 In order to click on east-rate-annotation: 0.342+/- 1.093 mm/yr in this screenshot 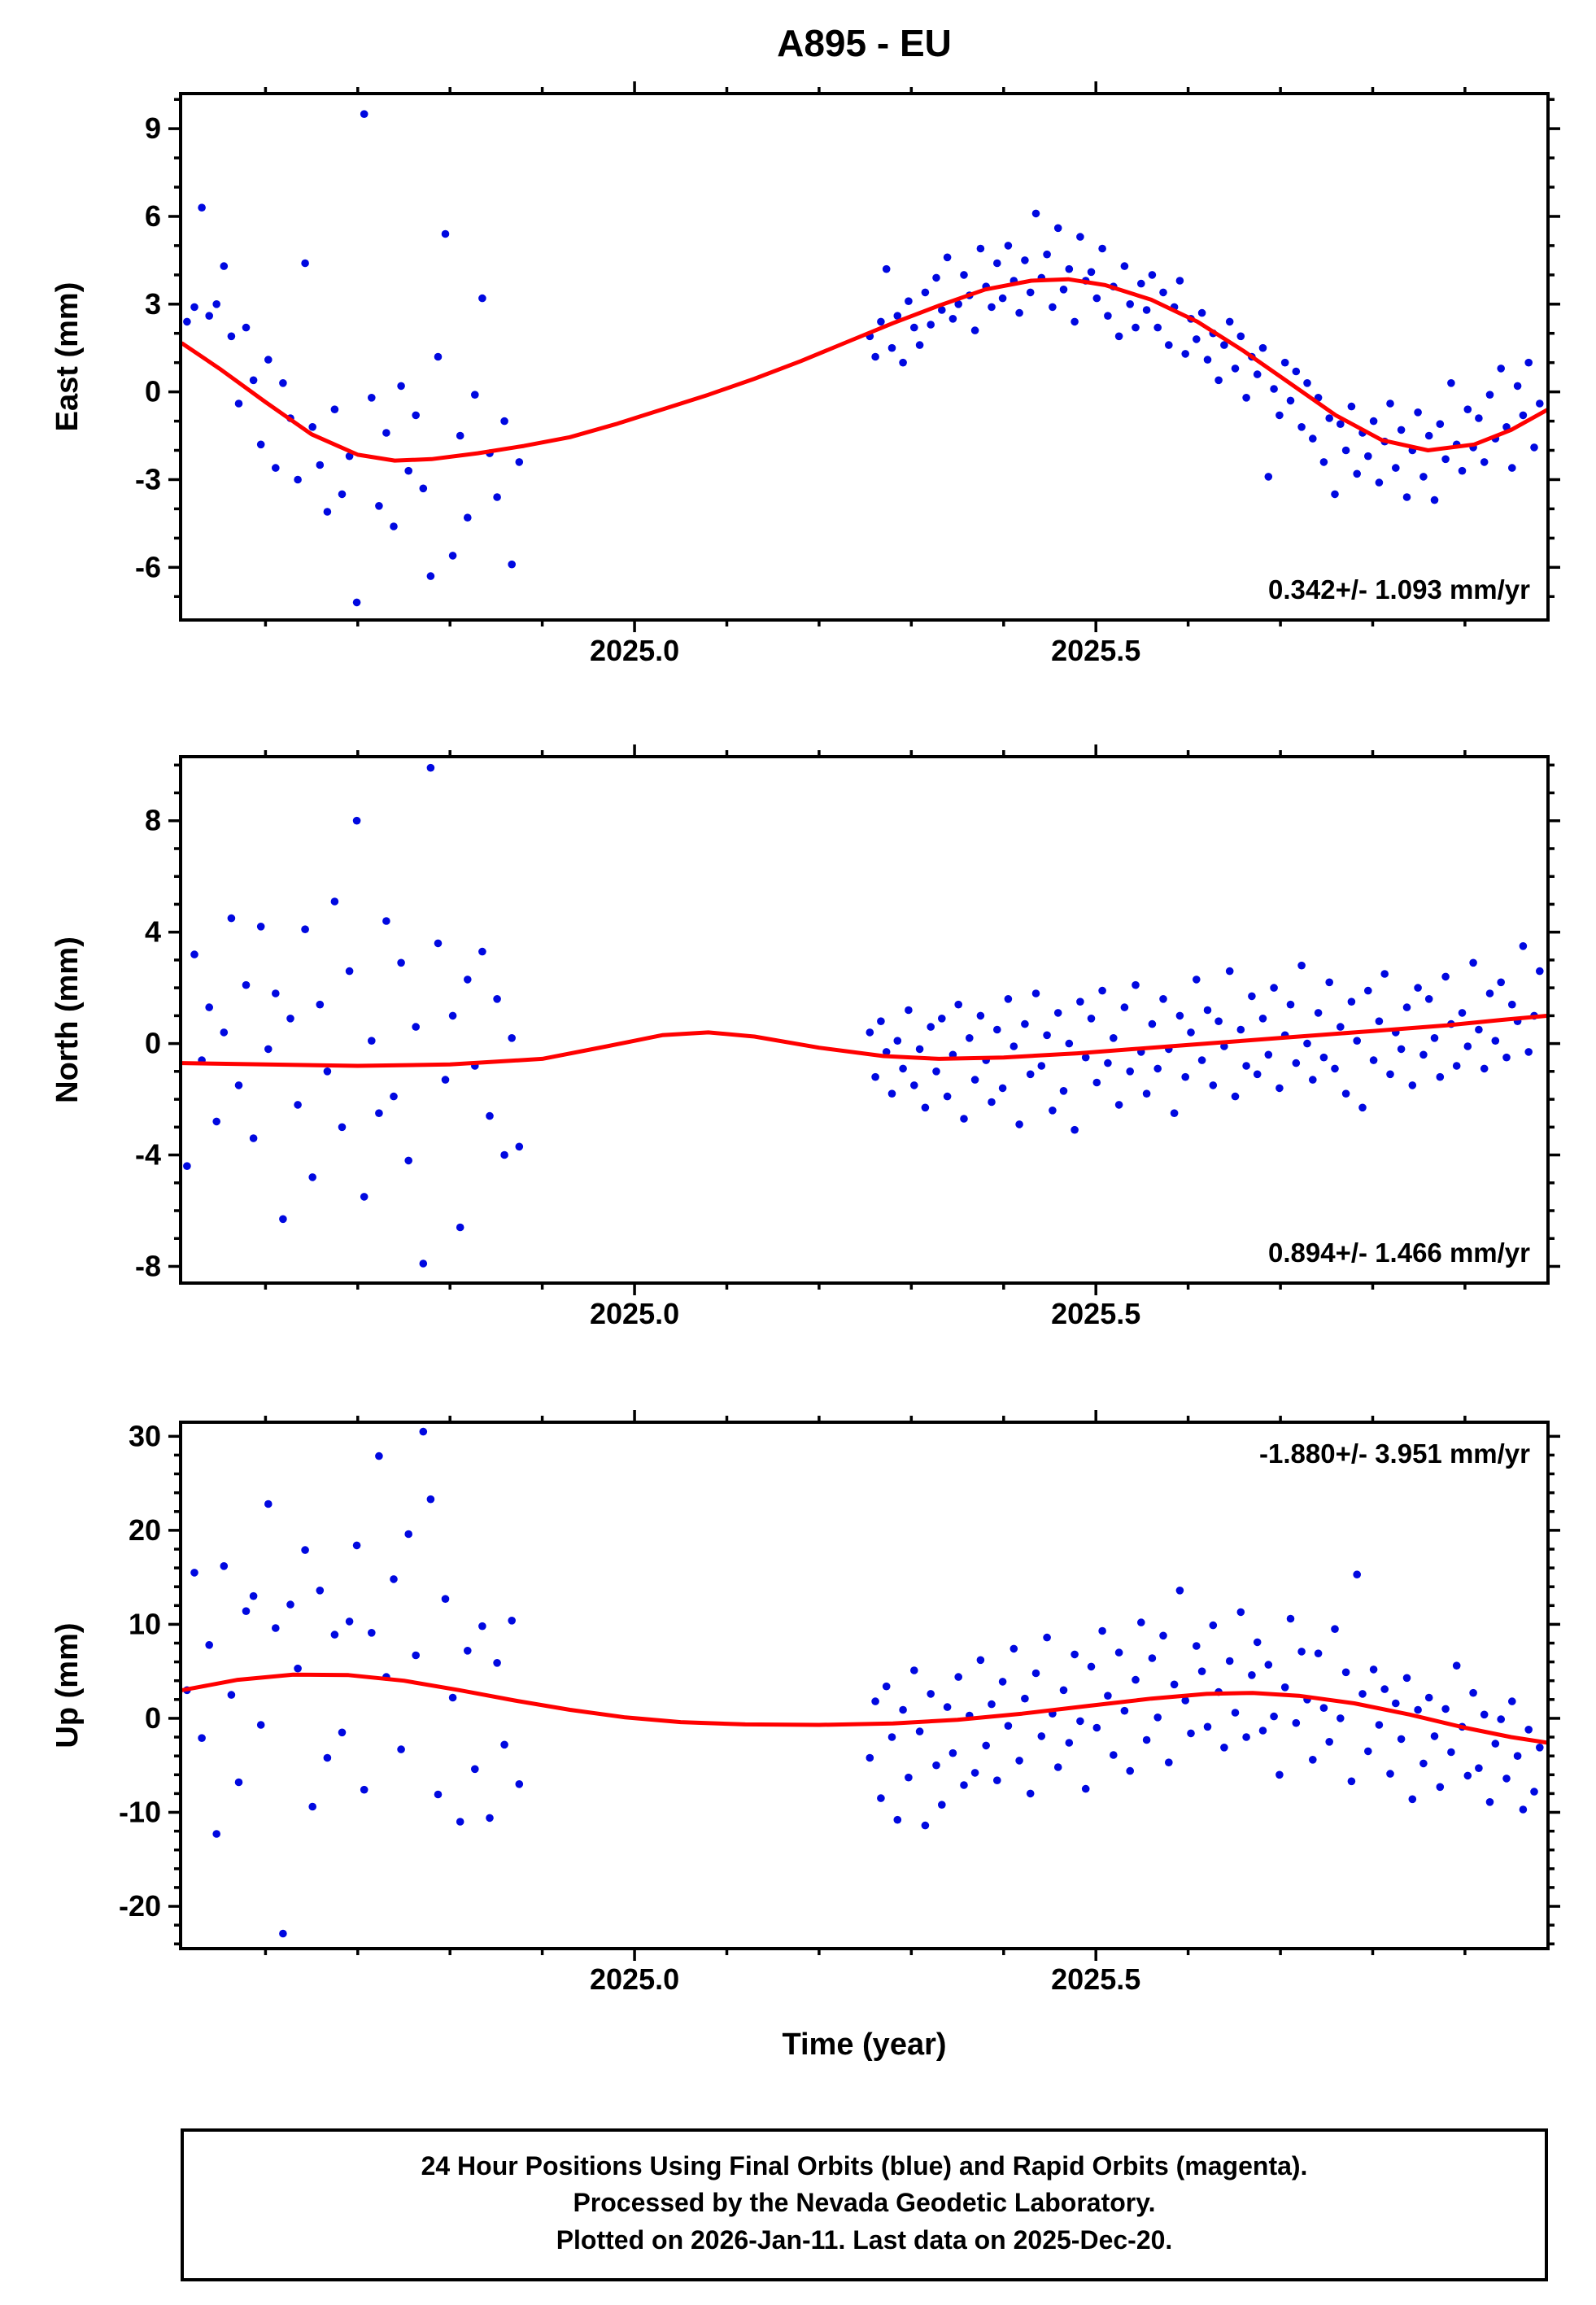, I will do `click(1399, 589)`.